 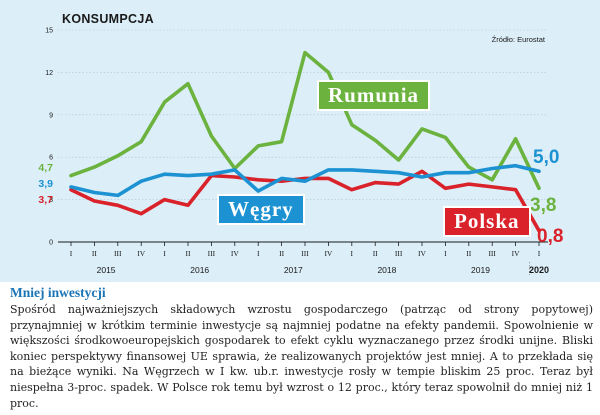 I want to click on series-line-polska, so click(x=305, y=201).